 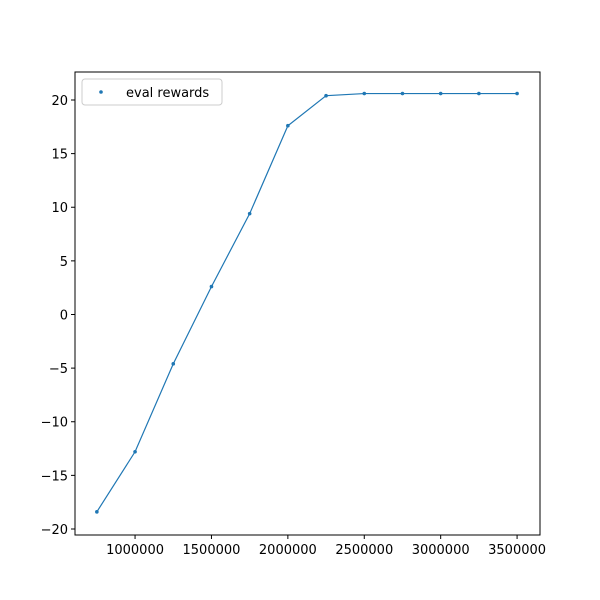 What do you see at coordinates (64, 262) in the screenshot?
I see `y-tick-label: 5` at bounding box center [64, 262].